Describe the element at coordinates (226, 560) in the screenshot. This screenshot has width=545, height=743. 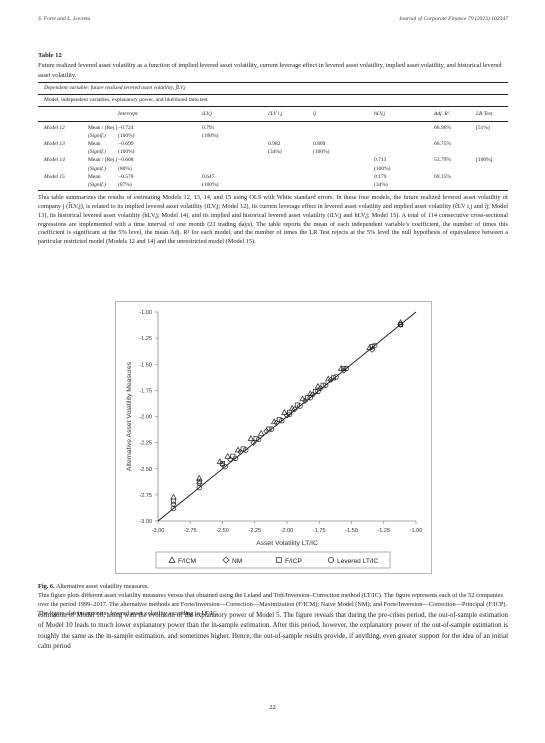
I see `legend-marker-diamond` at that location.